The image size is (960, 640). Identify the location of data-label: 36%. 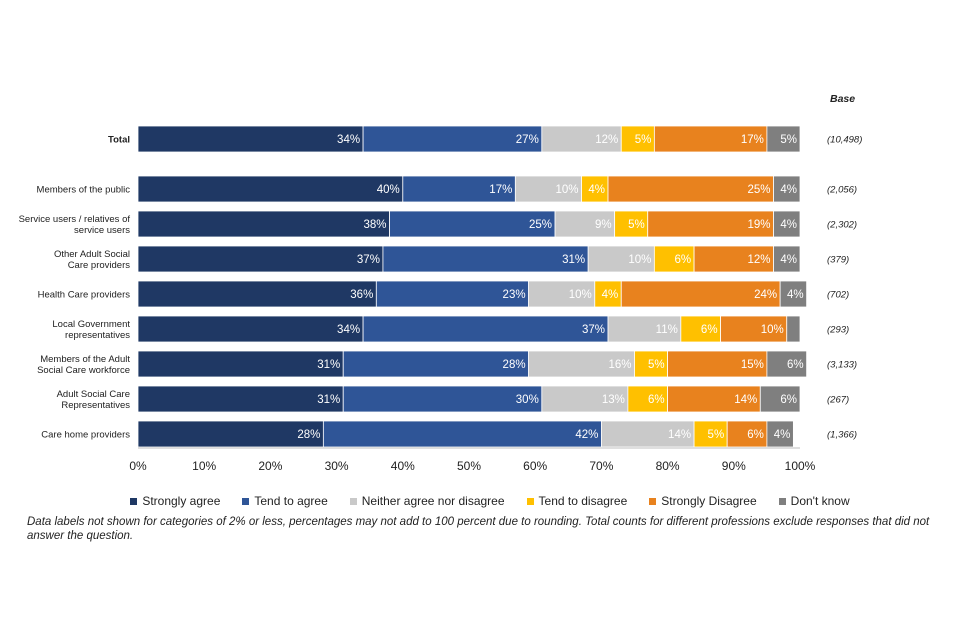
(361, 295).